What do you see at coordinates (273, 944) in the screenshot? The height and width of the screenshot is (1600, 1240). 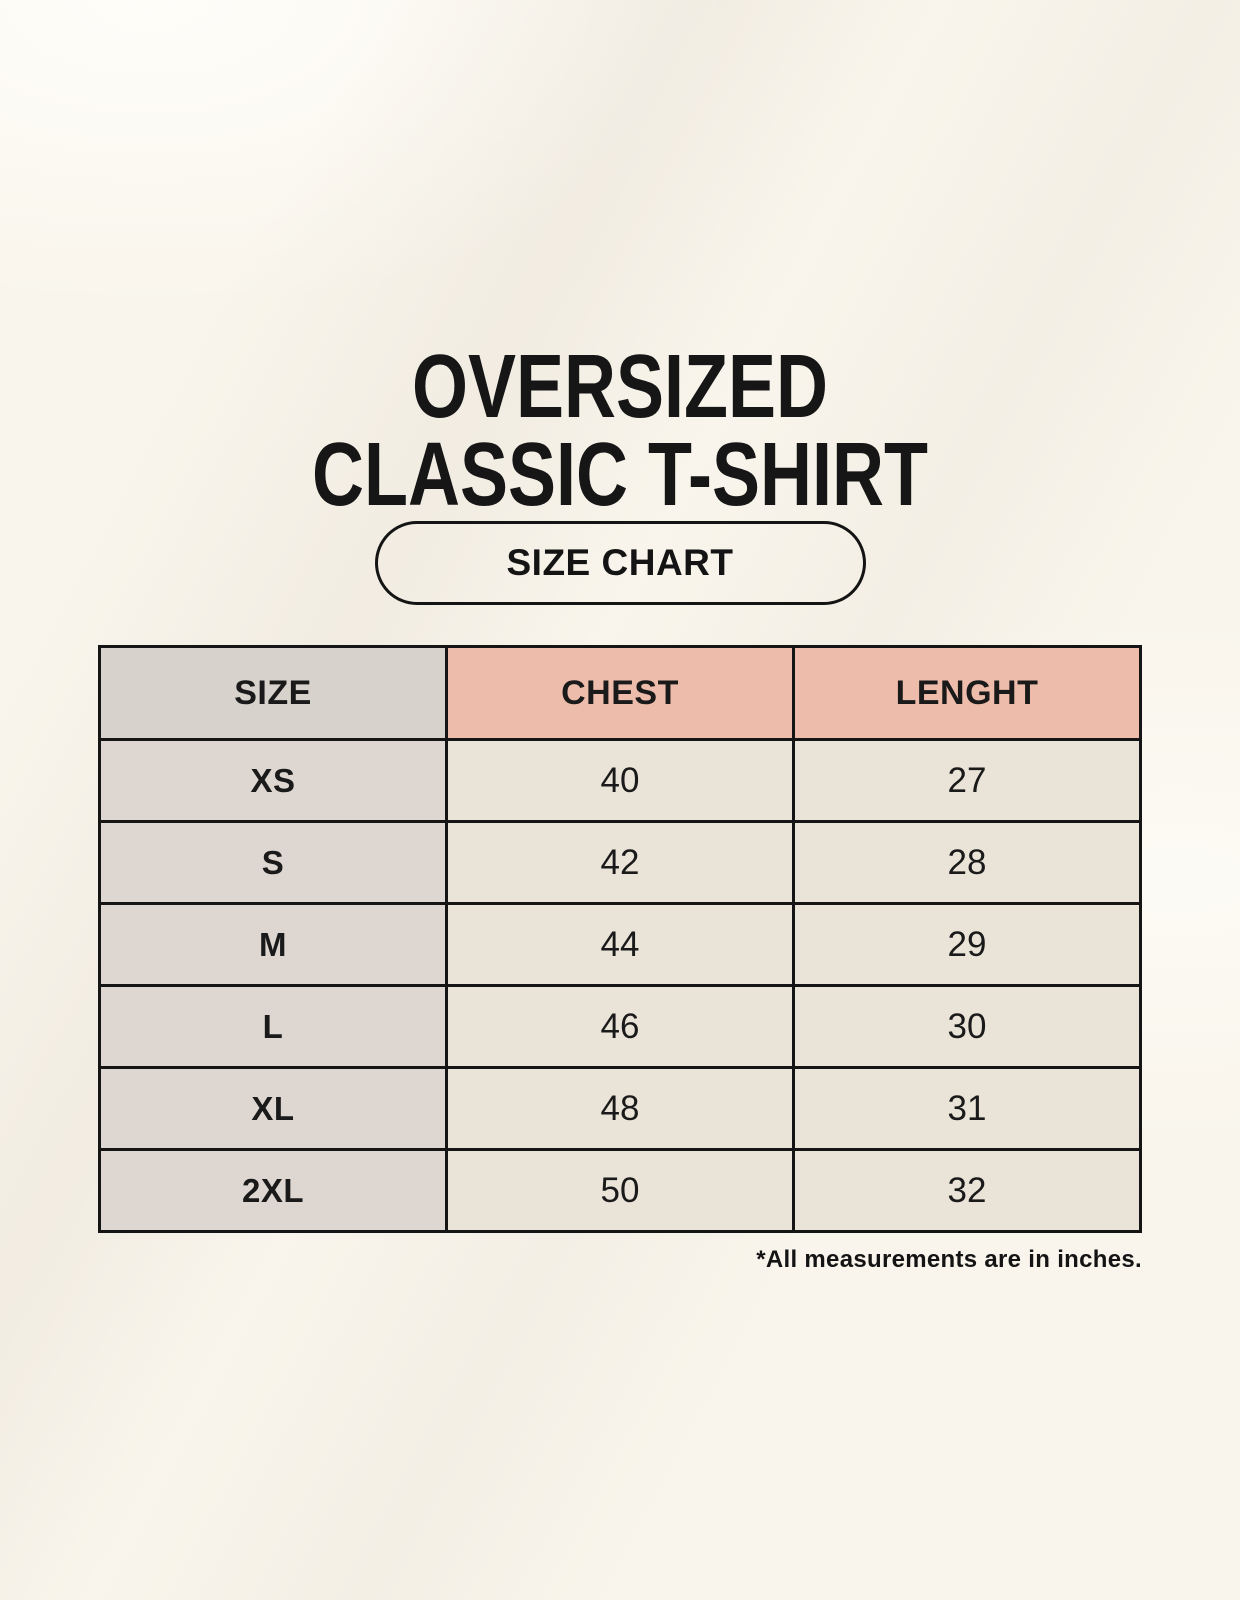 I see `size-cell: M` at bounding box center [273, 944].